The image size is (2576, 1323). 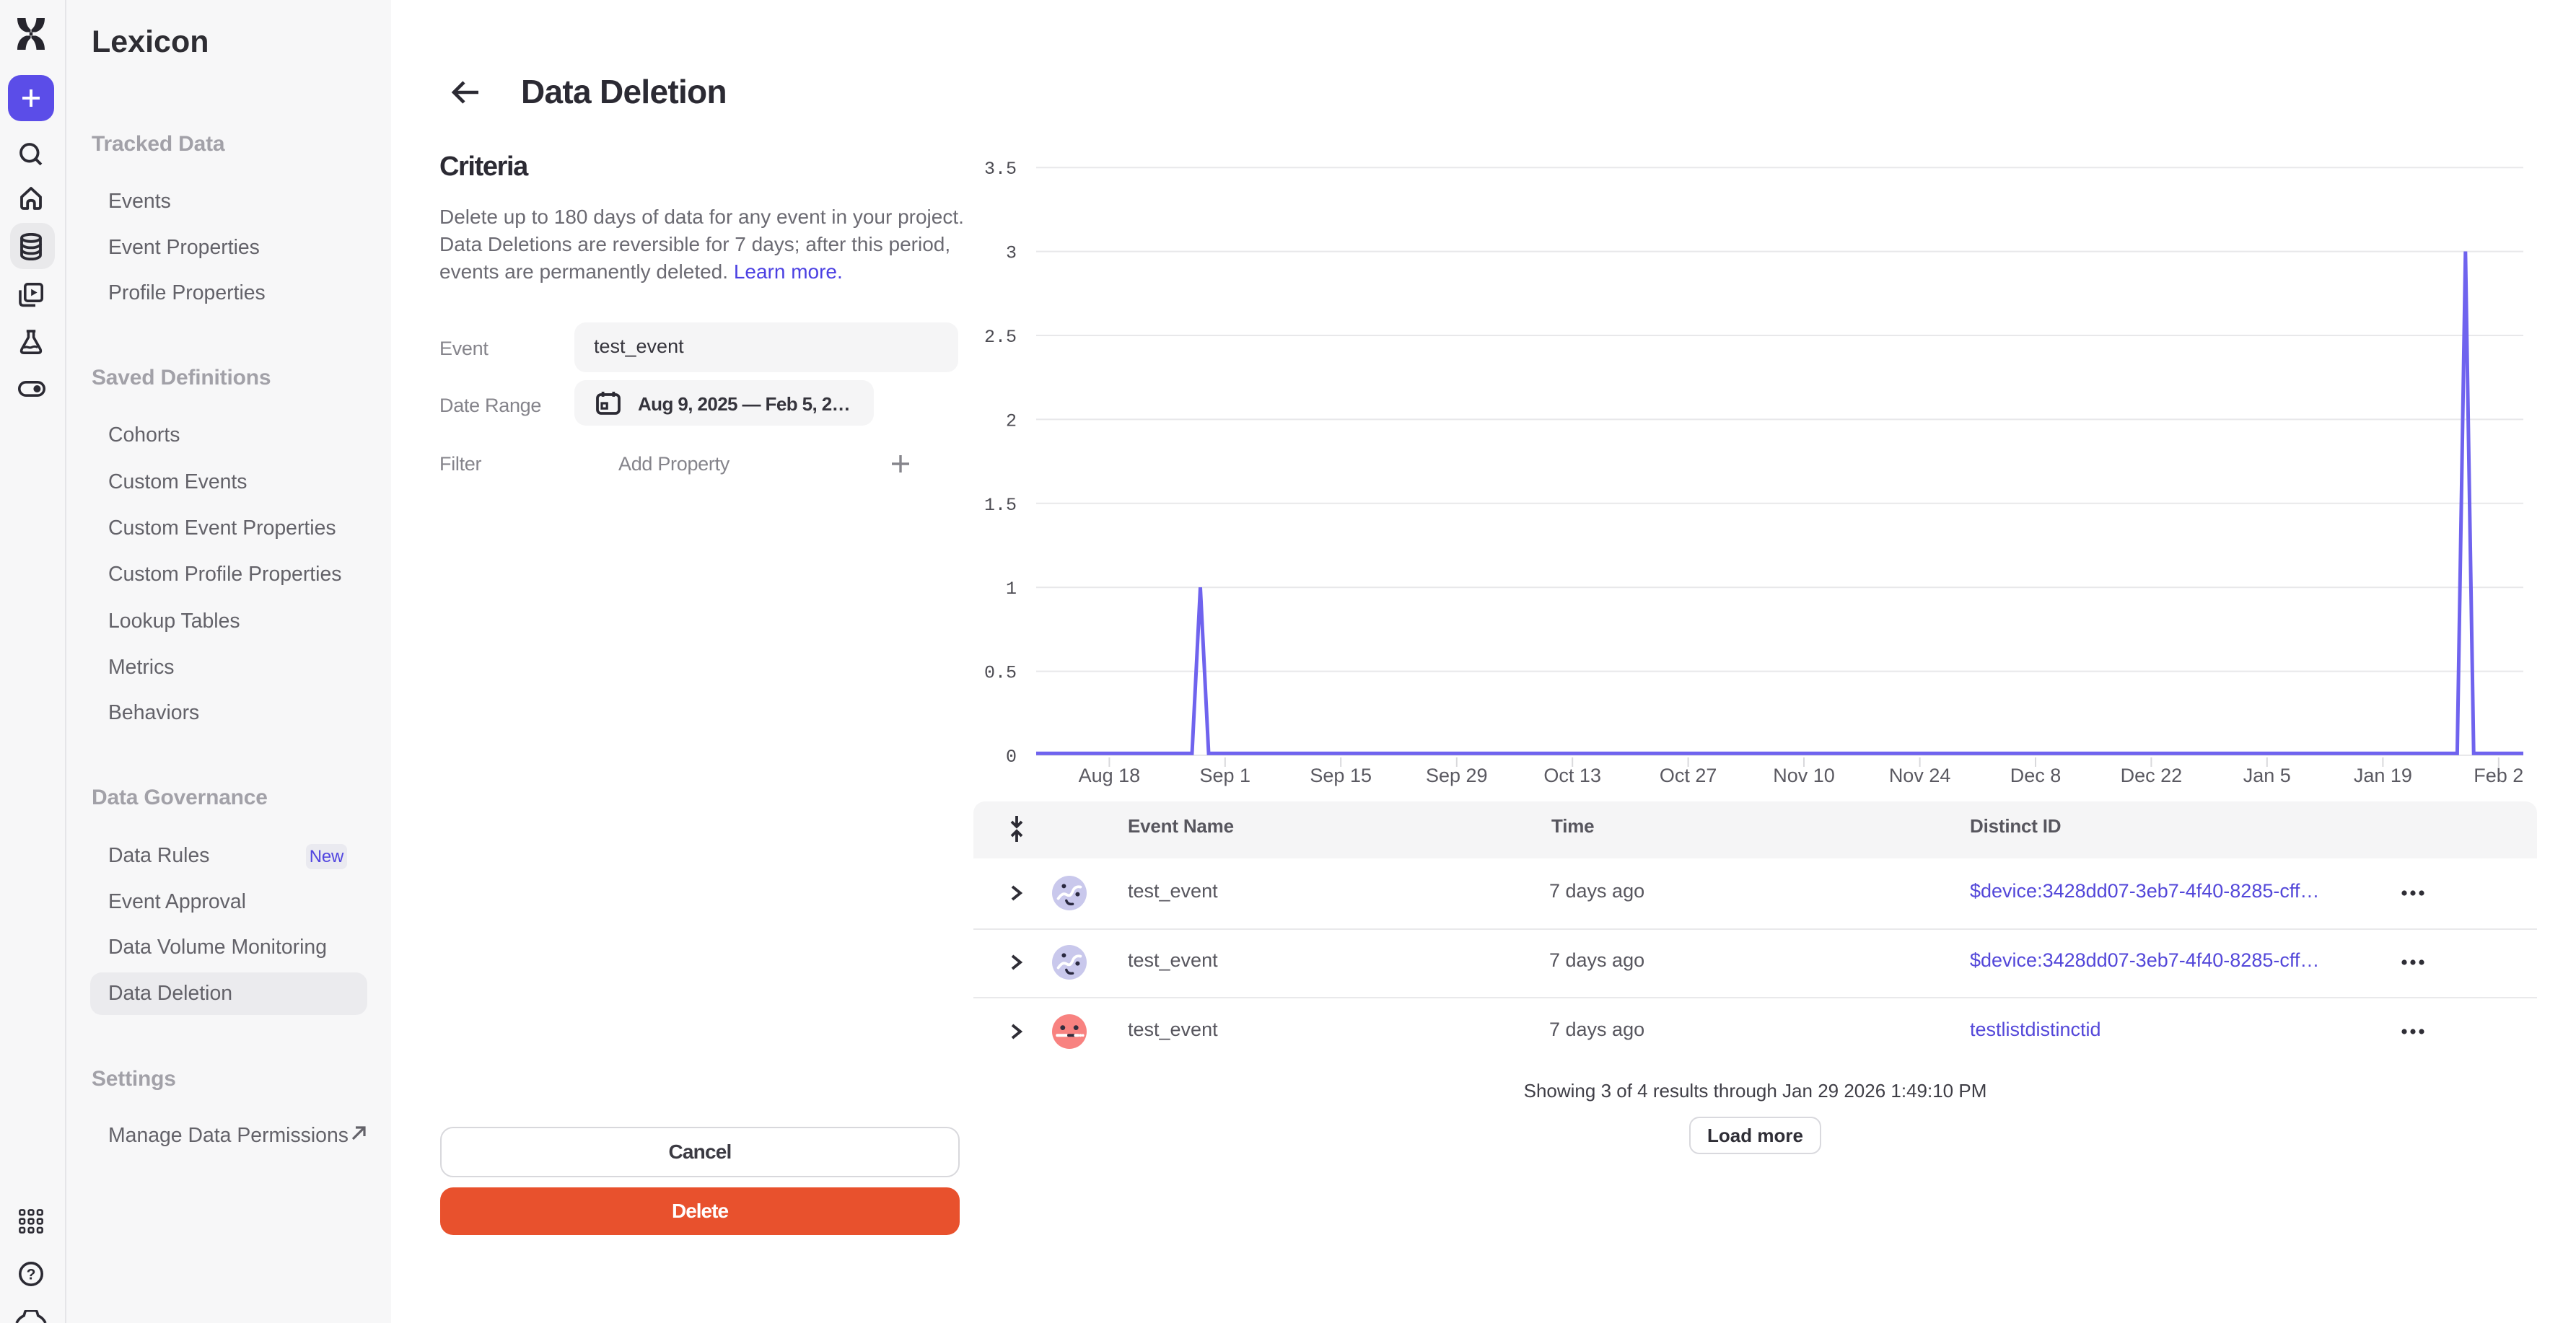 What do you see at coordinates (1000, 506) in the screenshot?
I see `svg-text: 1.5` at bounding box center [1000, 506].